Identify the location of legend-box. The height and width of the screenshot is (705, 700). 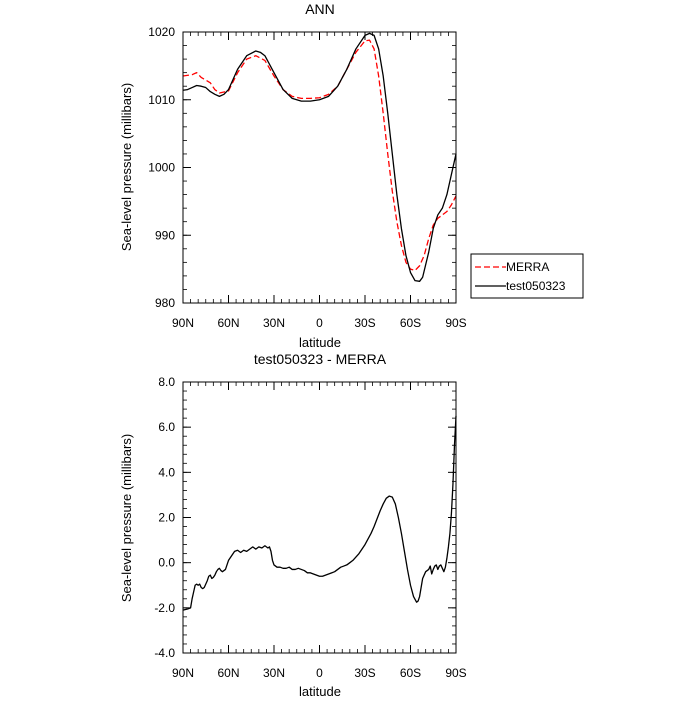
(527, 276).